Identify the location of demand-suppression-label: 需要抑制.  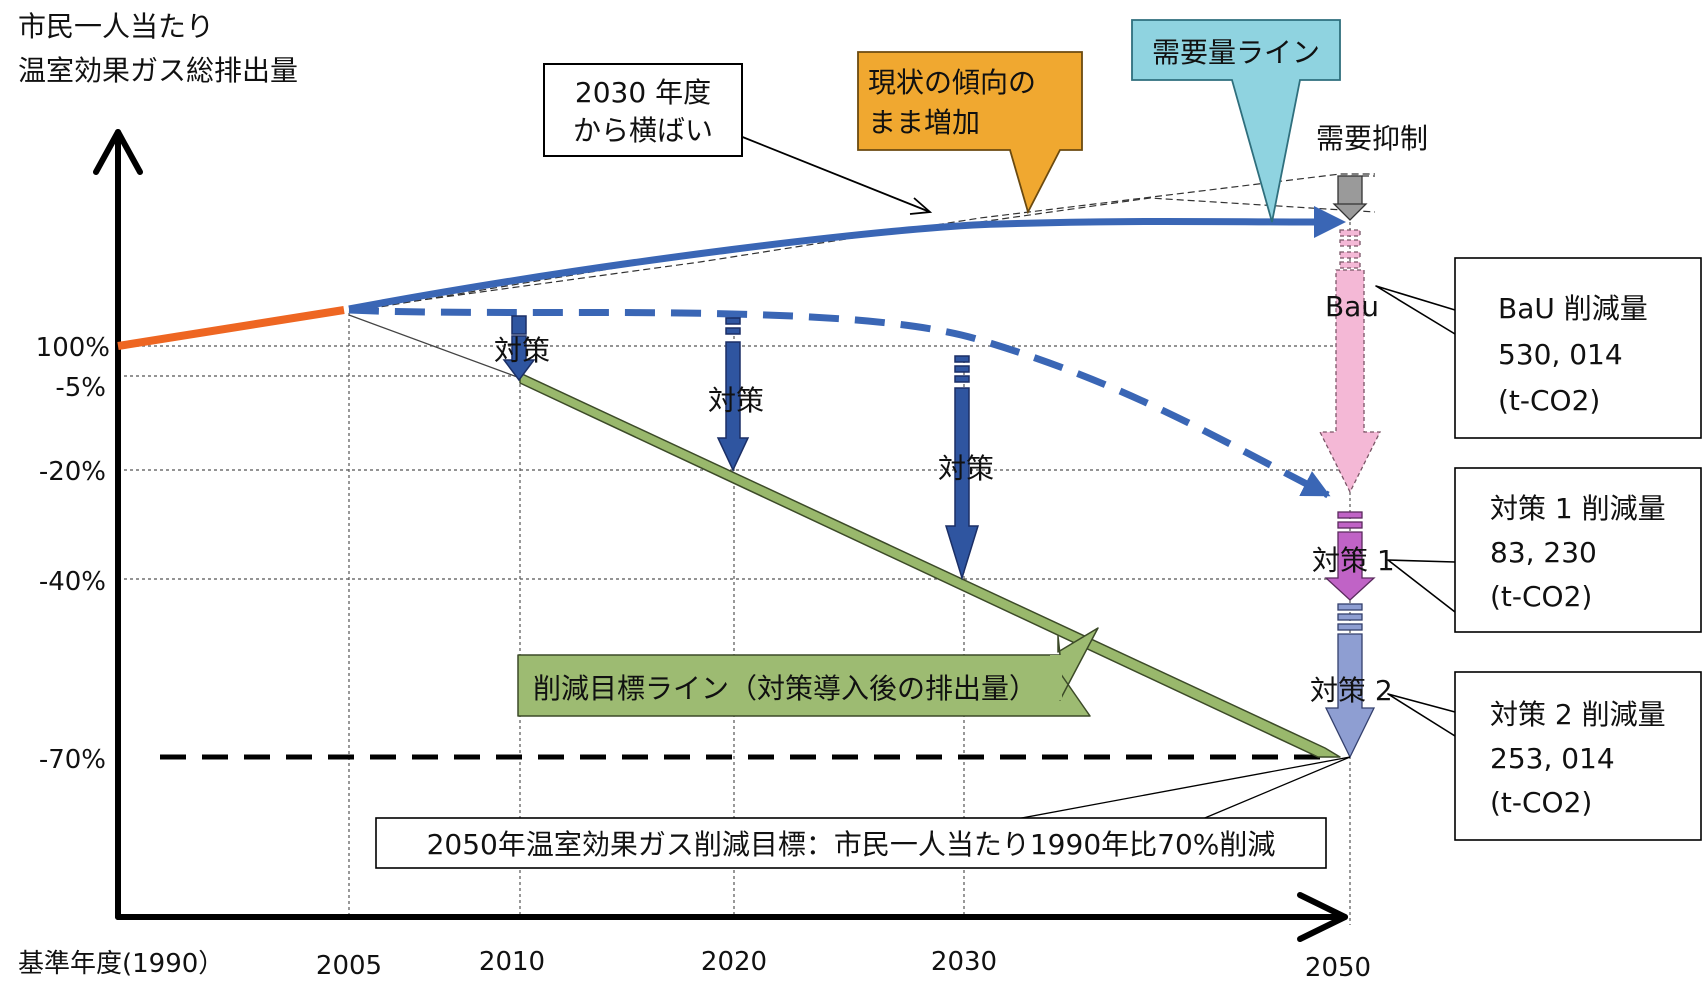
(1372, 138).